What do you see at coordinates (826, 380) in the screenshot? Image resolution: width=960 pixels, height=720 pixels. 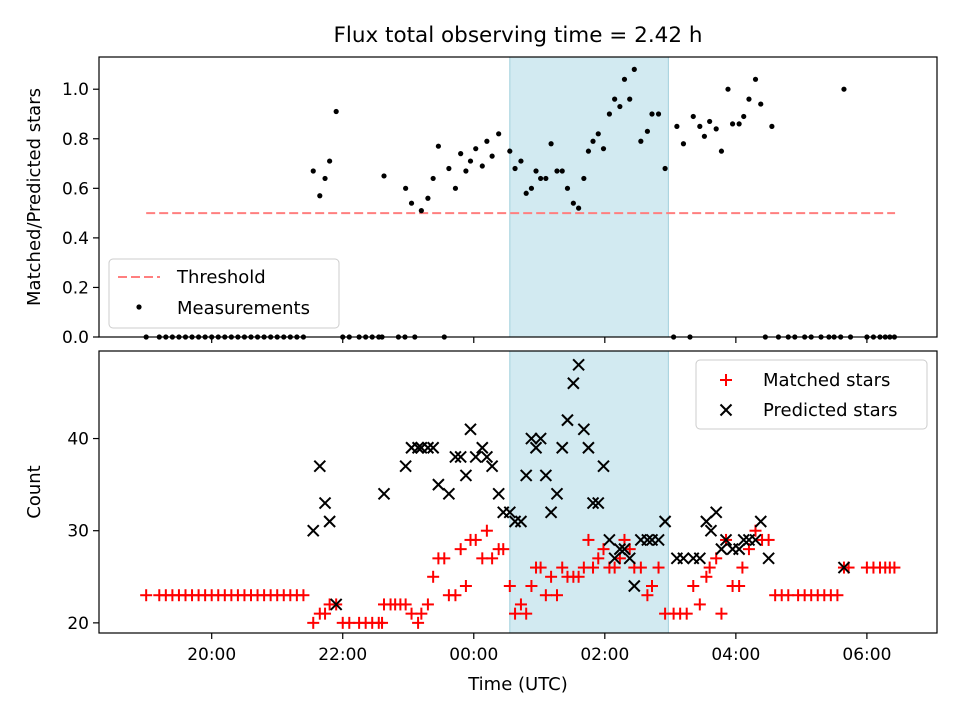 I see `legend-matched-label: Matched stars` at bounding box center [826, 380].